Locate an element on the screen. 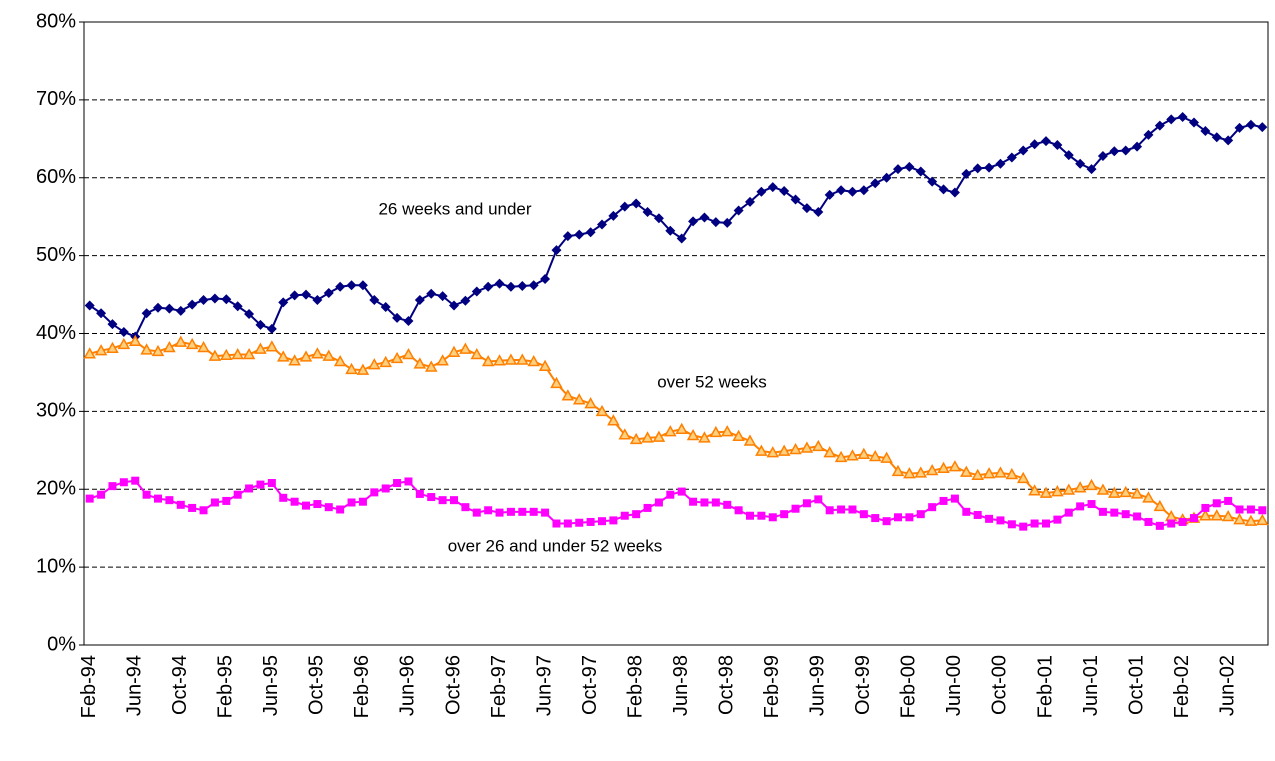  y-tick-label: 60% is located at coordinates (56, 177).